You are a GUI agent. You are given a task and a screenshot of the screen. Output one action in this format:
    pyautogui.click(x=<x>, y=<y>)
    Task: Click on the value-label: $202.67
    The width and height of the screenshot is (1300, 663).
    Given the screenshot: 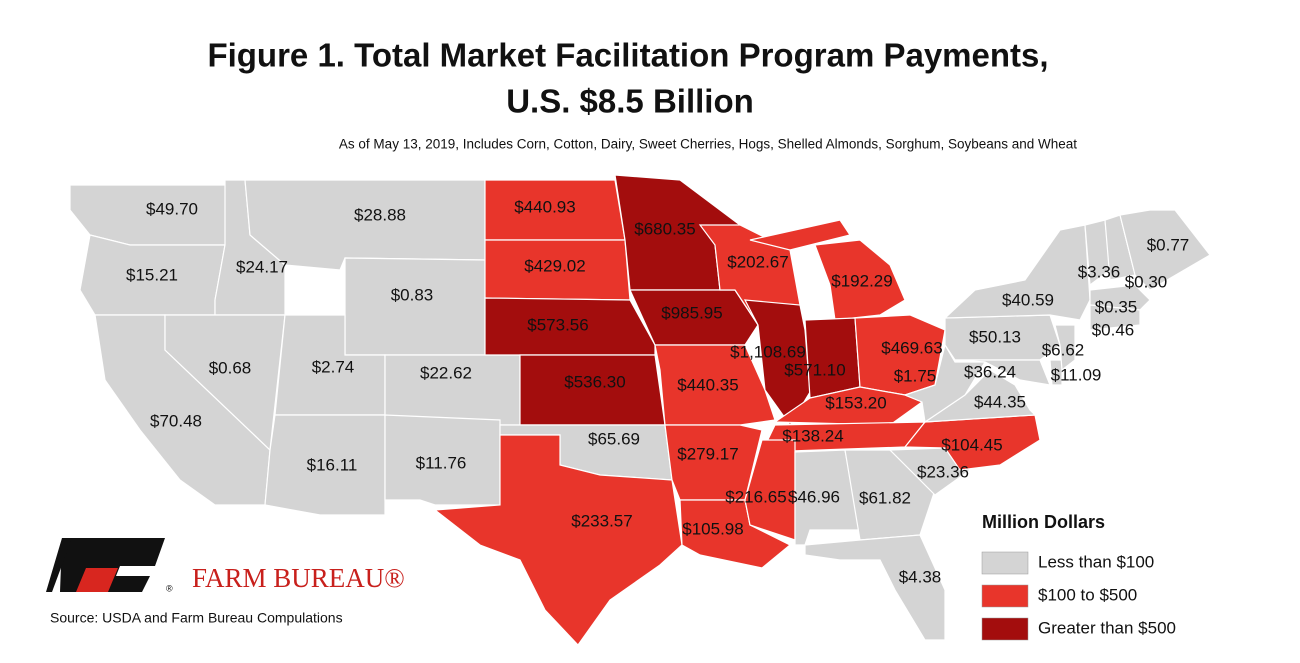 What is the action you would take?
    pyautogui.click(x=757, y=261)
    